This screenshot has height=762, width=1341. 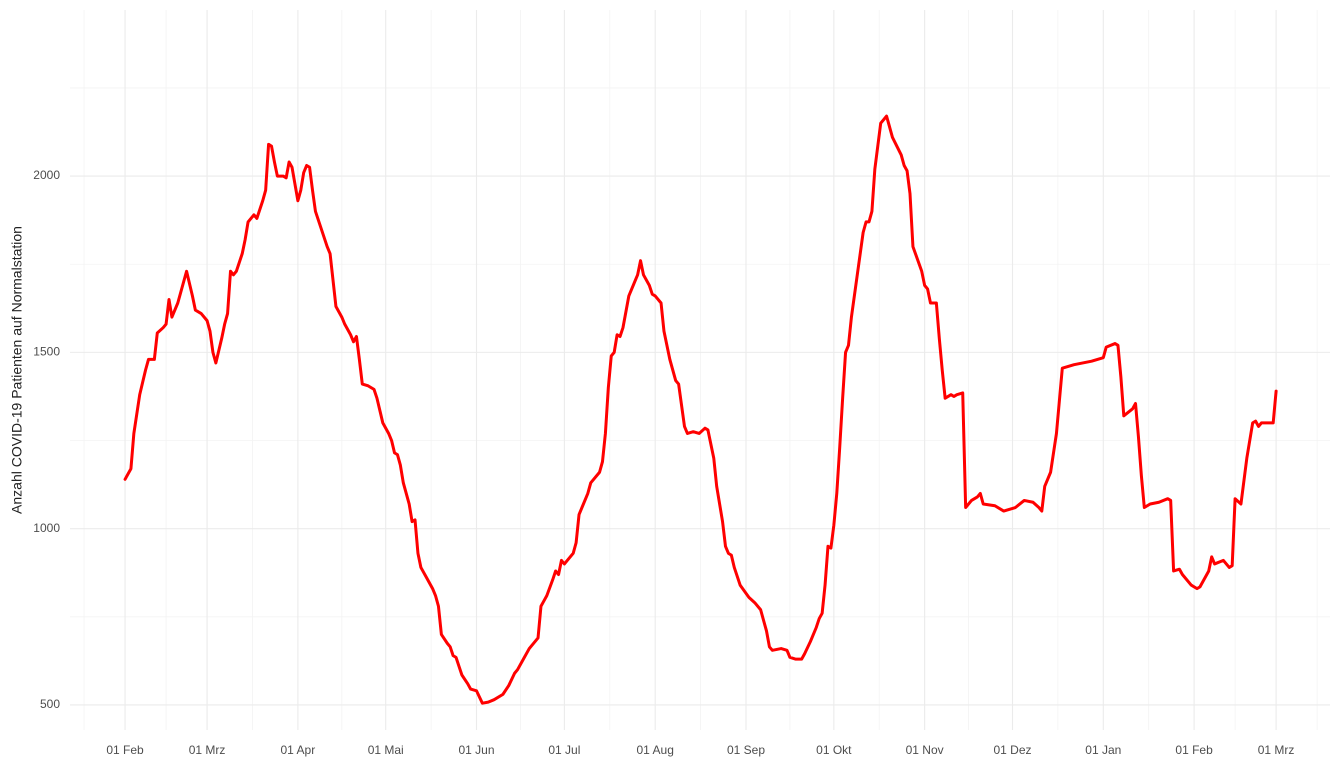 I want to click on x-tick-label: 01 Dez, so click(x=1012, y=750).